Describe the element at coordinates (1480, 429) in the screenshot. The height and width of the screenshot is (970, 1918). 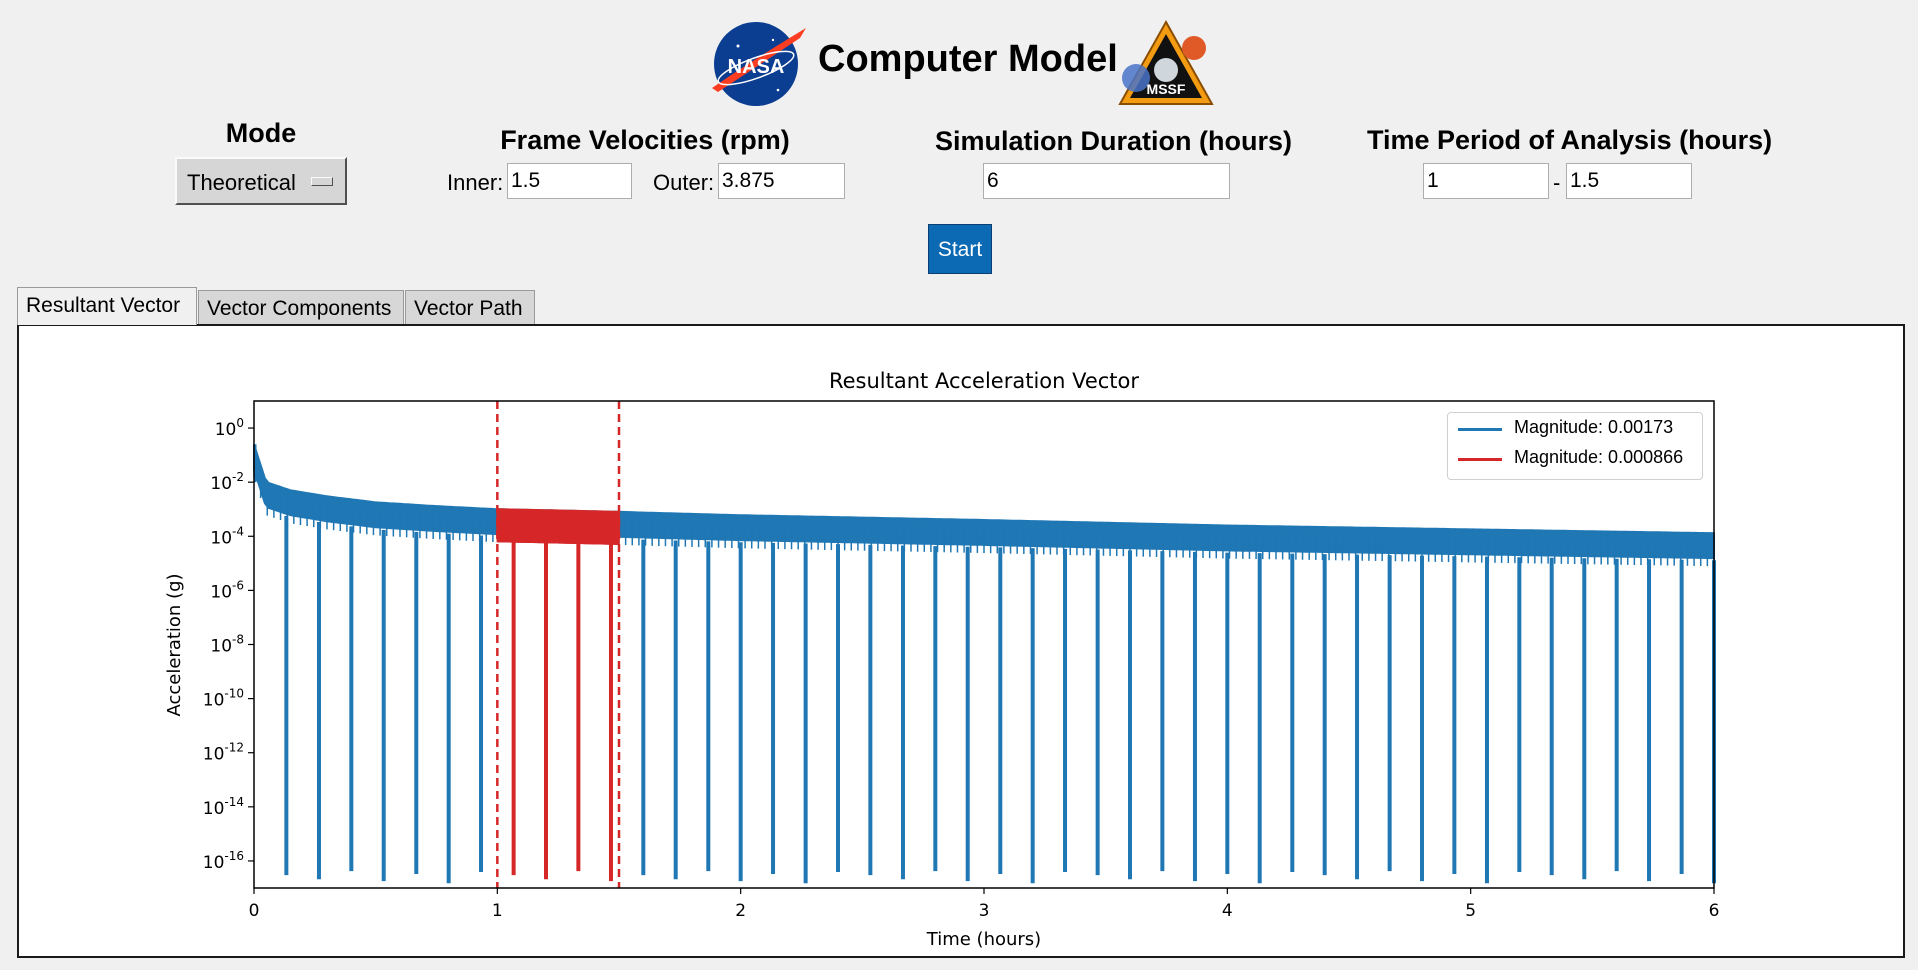
I see `legend-line-blue` at that location.